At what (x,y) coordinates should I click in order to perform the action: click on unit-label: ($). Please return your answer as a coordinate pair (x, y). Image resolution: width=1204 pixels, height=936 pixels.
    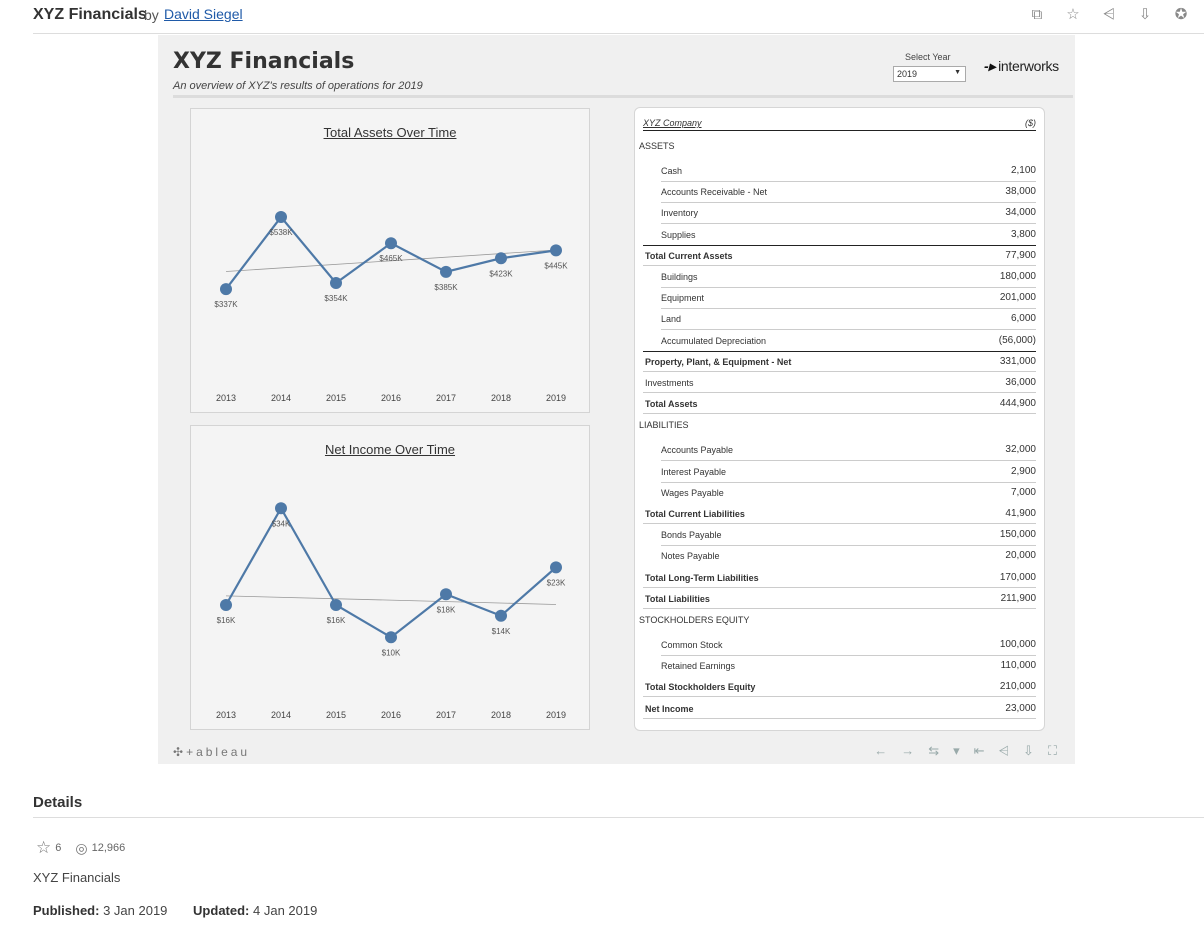
    Looking at the image, I should click on (1030, 123).